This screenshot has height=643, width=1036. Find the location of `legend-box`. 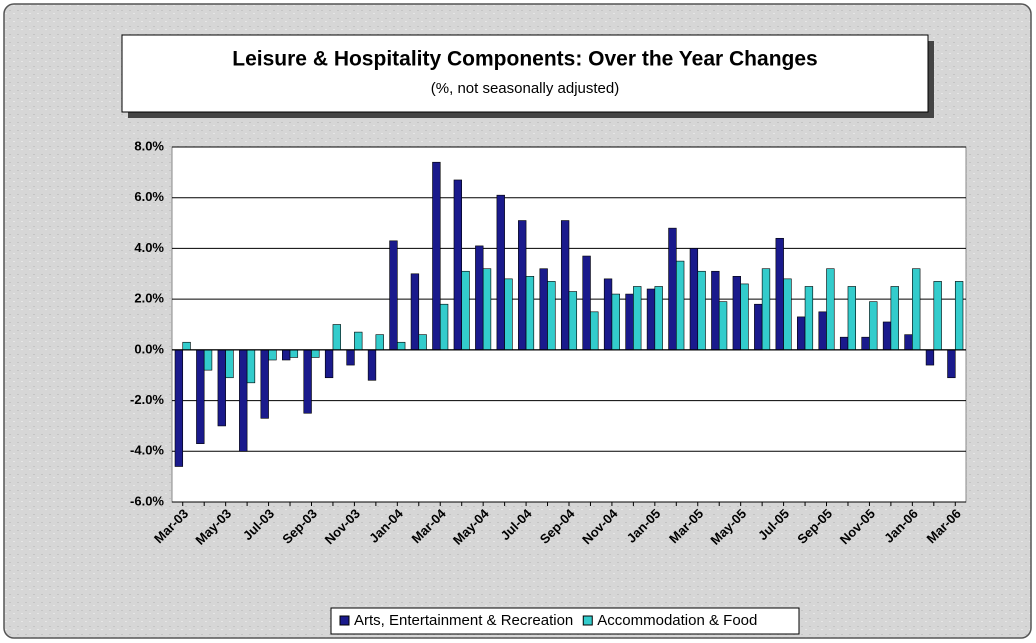

legend-box is located at coordinates (565, 621).